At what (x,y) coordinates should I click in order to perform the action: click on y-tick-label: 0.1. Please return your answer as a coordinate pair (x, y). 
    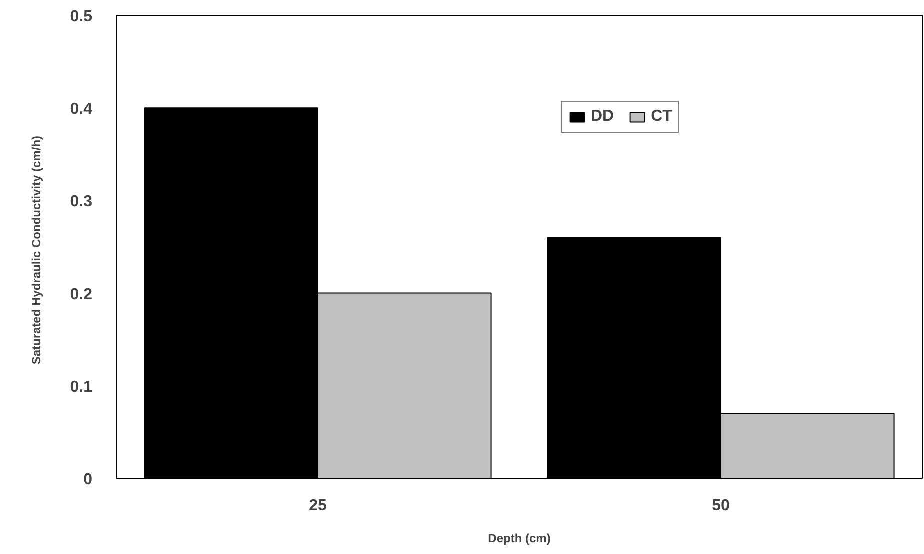
    Looking at the image, I should click on (81, 387).